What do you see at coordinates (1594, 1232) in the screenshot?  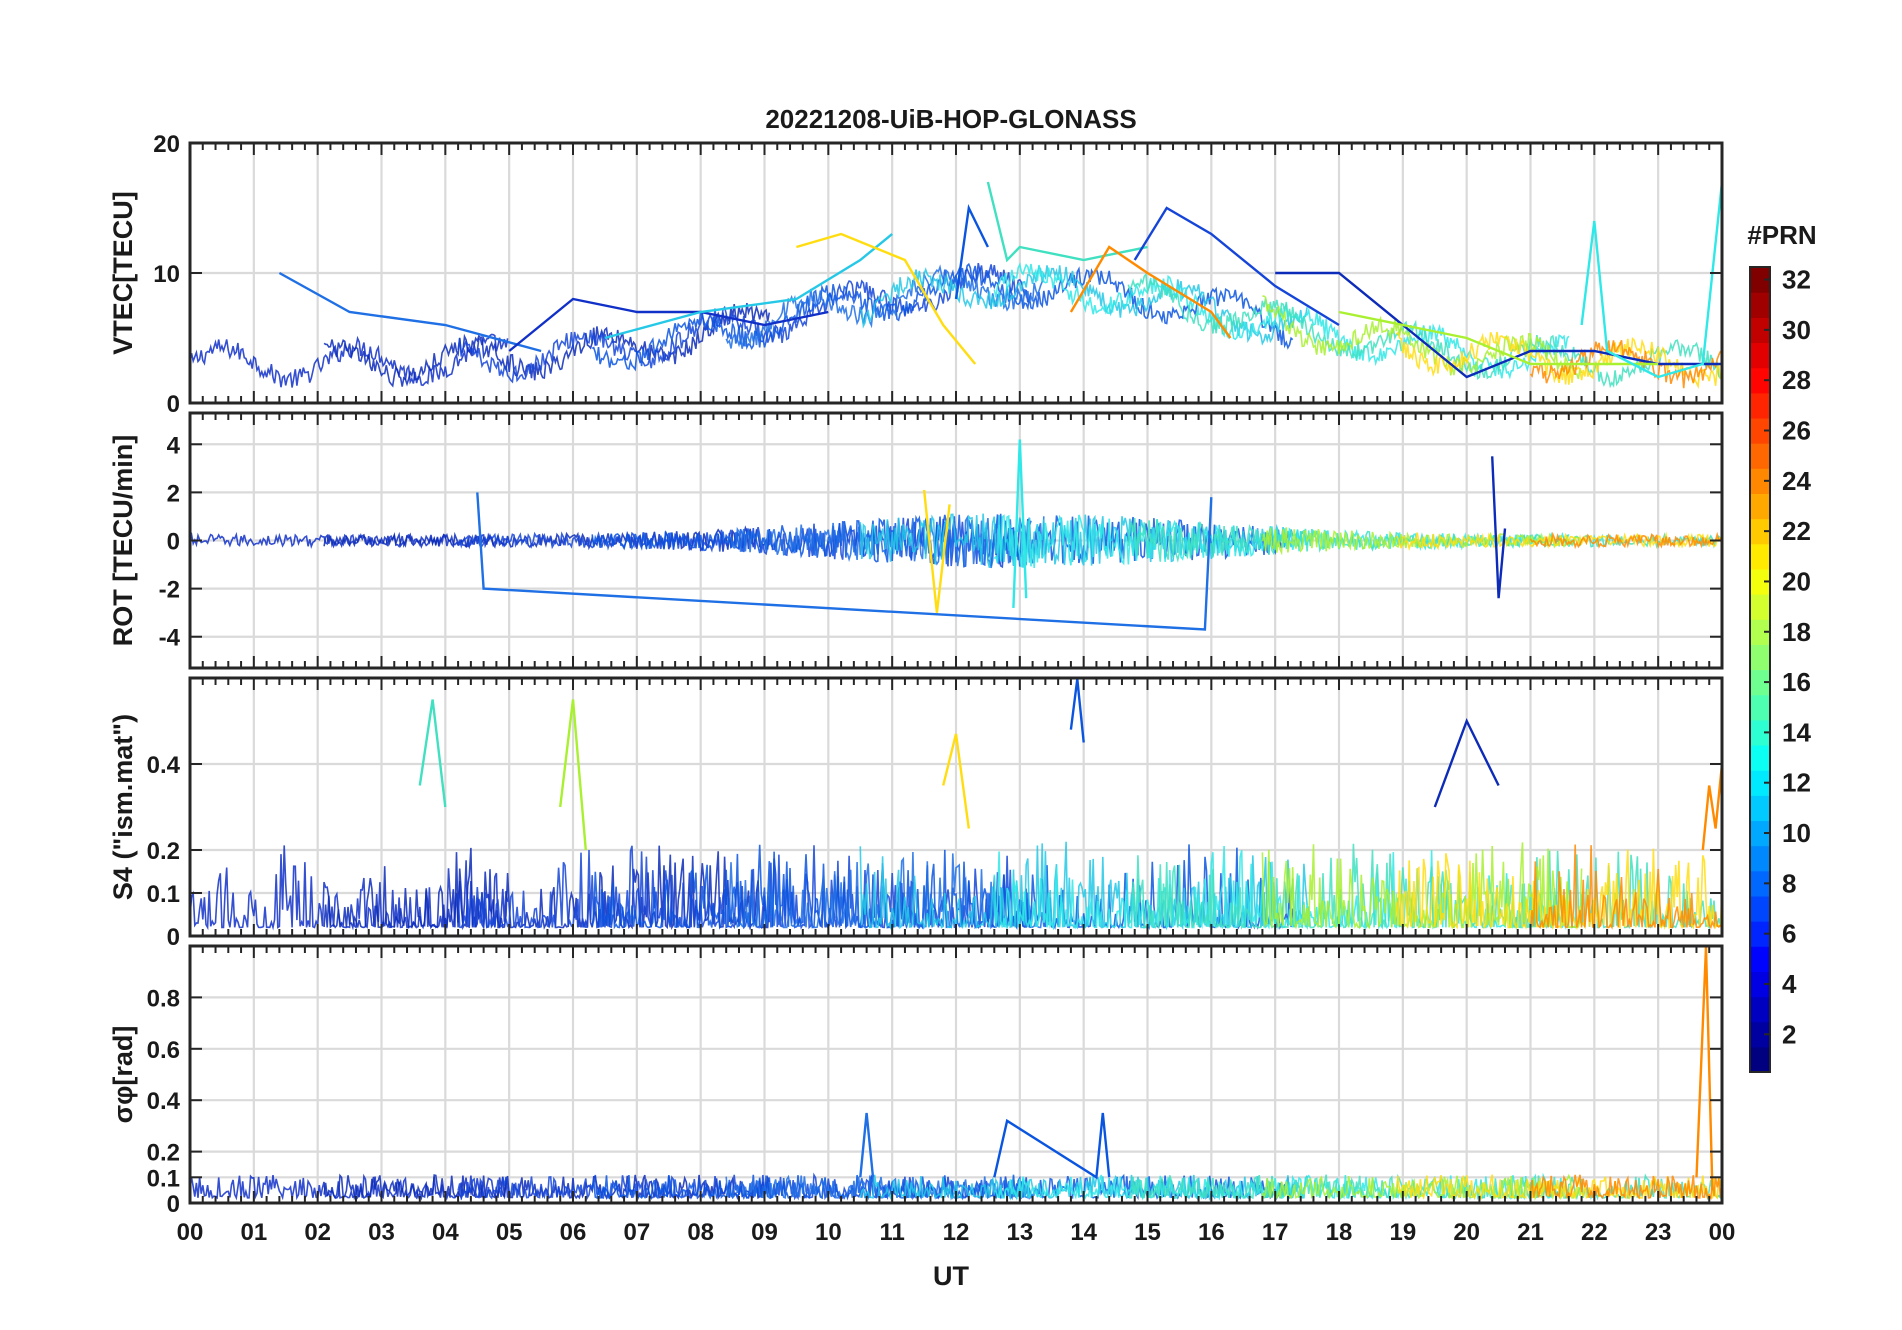 I see `x-tick-label: 22` at bounding box center [1594, 1232].